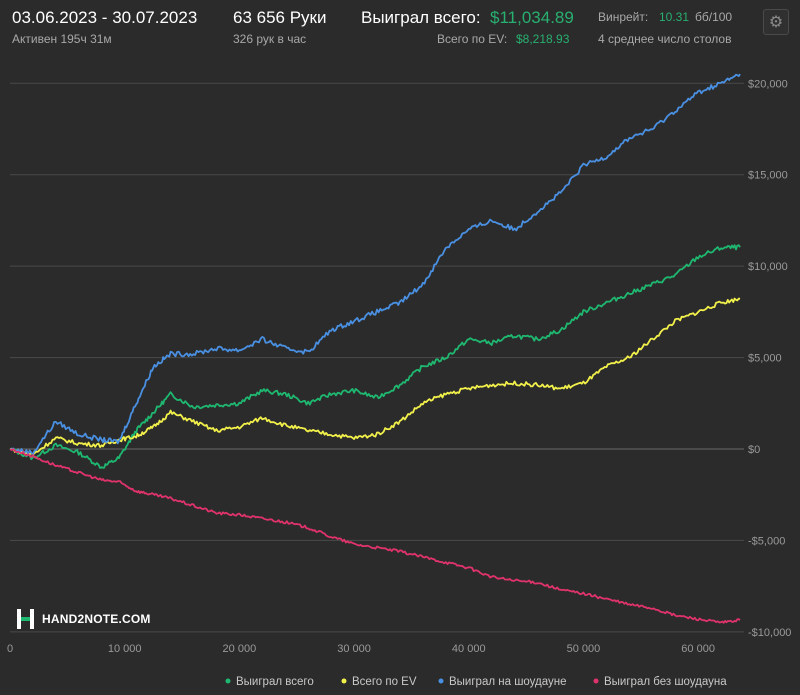  I want to click on x-tick-label: 10 000, so click(125, 649).